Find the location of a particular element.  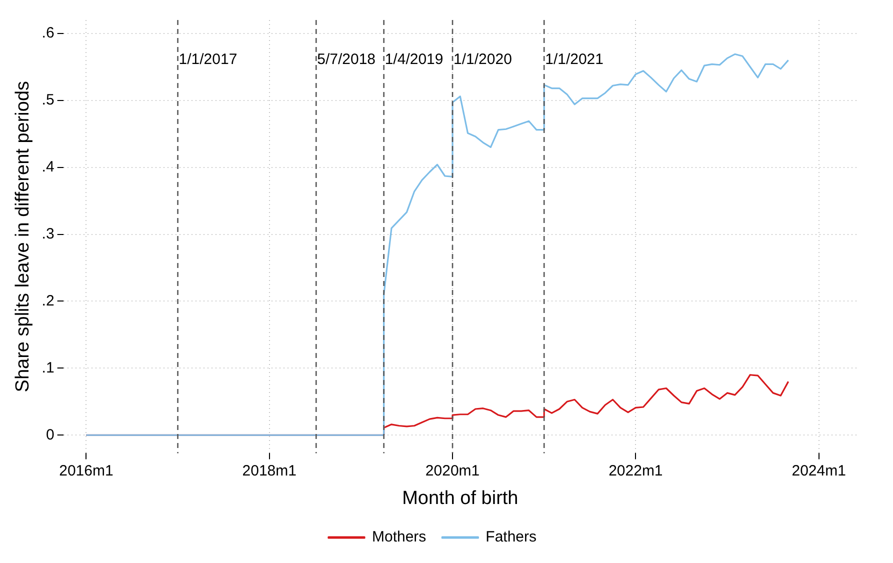

legend-label: Mothers is located at coordinates (399, 537).